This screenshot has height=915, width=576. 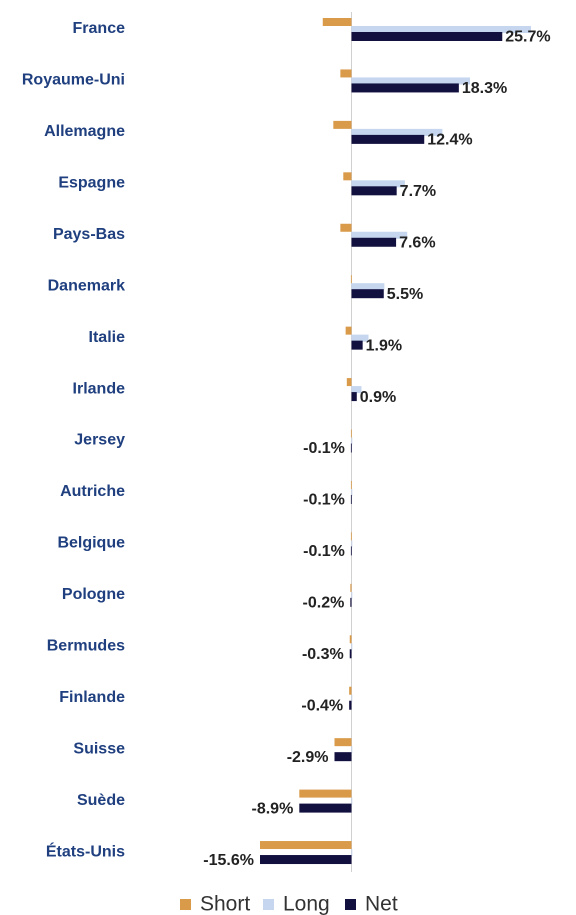 I want to click on category-label: Finlande, so click(x=92, y=697).